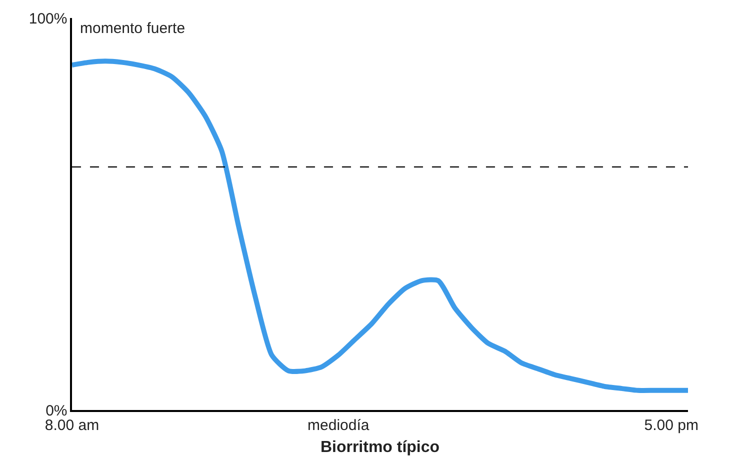  What do you see at coordinates (57, 411) in the screenshot?
I see `y-tick-label: 0%` at bounding box center [57, 411].